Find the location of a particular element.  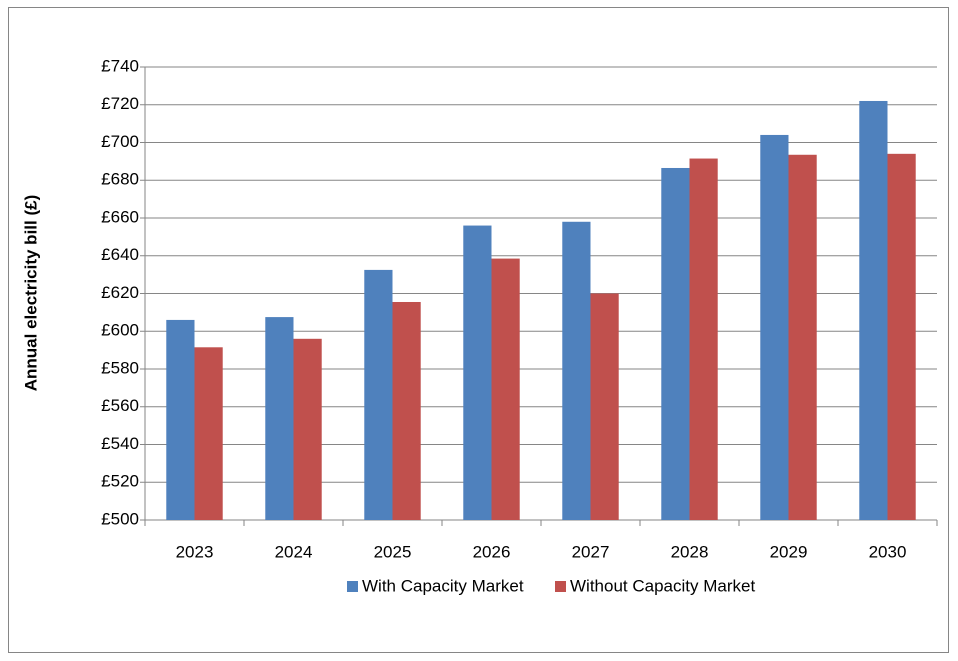

y-tick-label: £700 is located at coordinates (120, 141).